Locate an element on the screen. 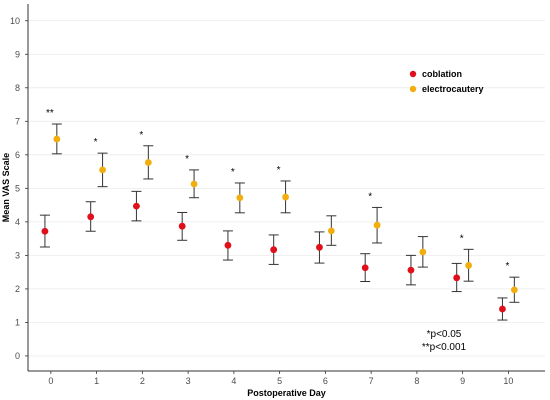 The width and height of the screenshot is (550, 400). y-tick-label-6: 6 is located at coordinates (17, 155).